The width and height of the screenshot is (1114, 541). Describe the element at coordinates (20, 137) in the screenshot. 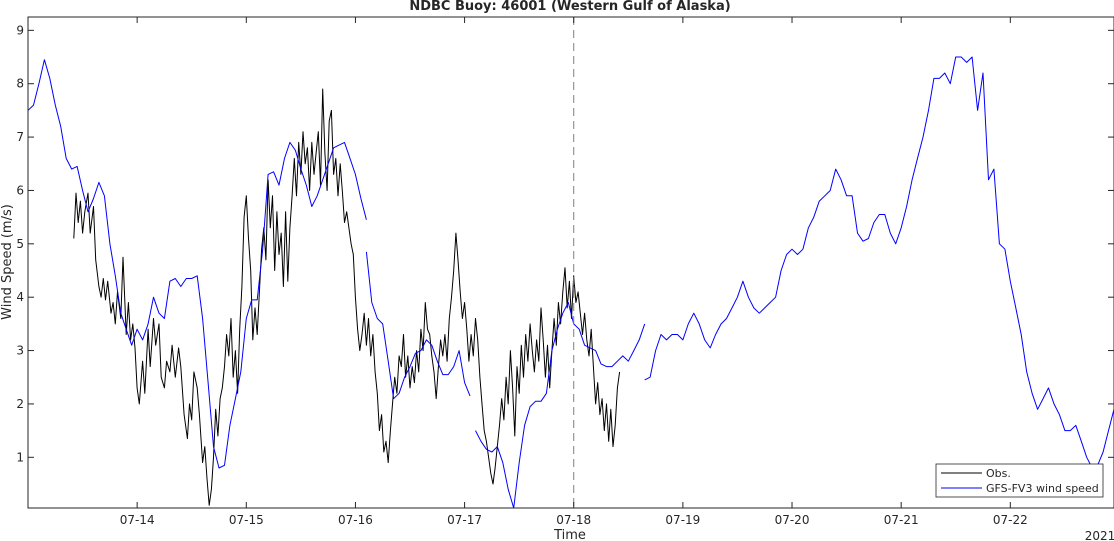

I see `y-tick-label: 7` at that location.